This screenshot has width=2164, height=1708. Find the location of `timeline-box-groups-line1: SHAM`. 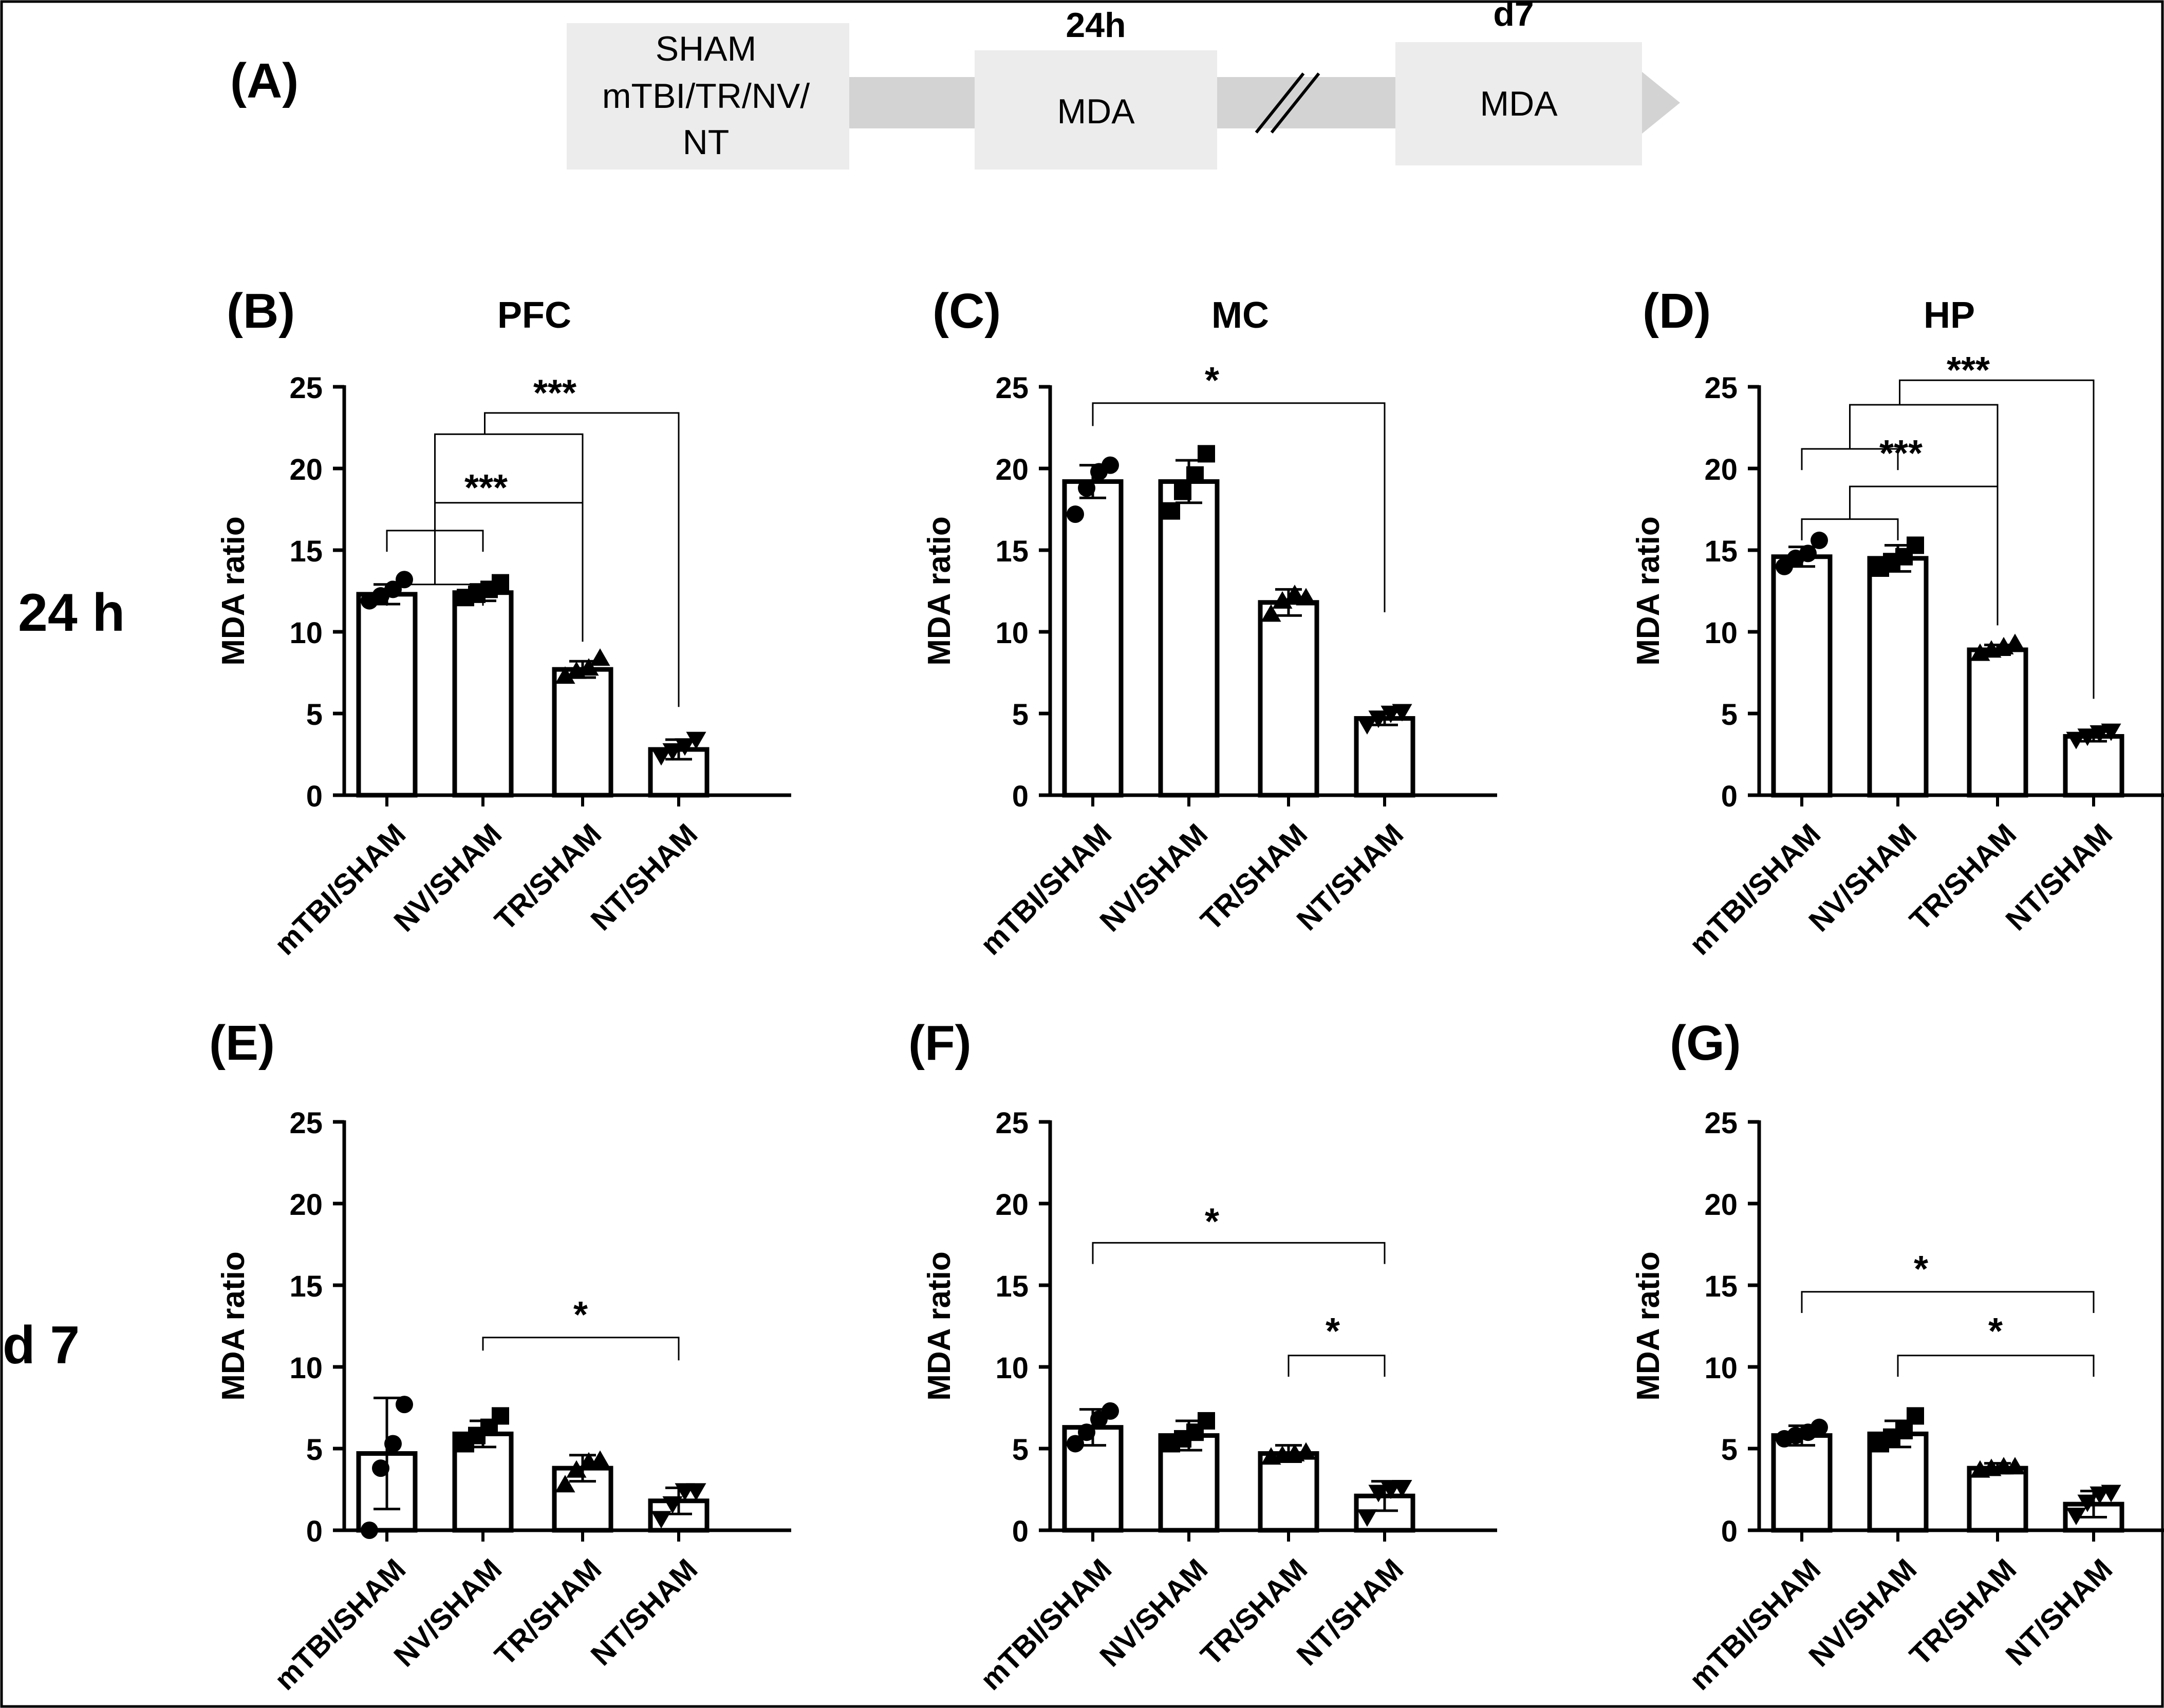

timeline-box-groups-line1: SHAM is located at coordinates (706, 48).